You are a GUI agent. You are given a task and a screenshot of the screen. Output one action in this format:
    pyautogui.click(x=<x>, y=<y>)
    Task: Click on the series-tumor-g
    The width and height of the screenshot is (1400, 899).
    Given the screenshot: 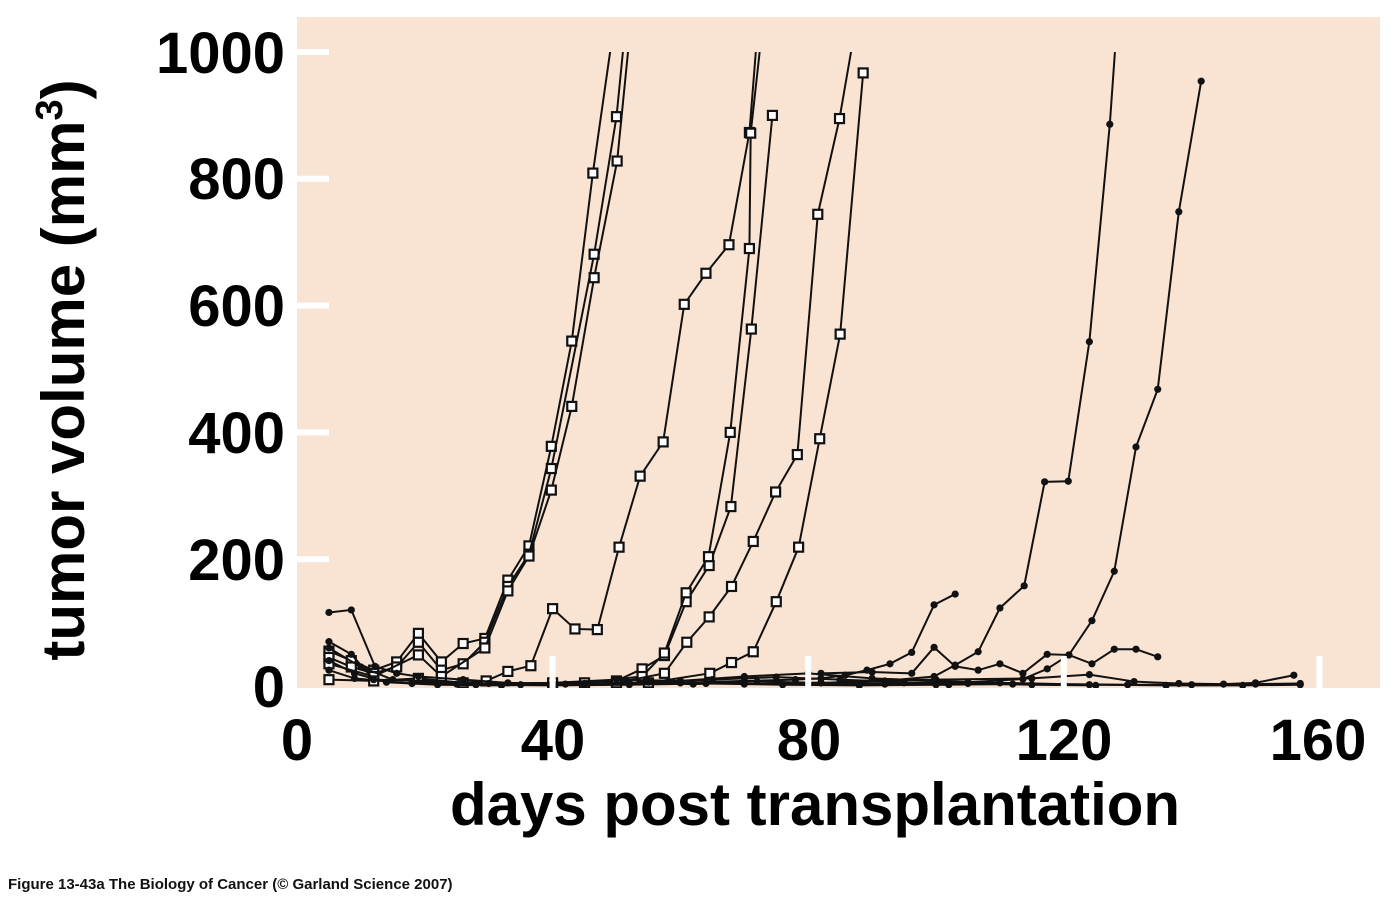 What is the action you would take?
    pyautogui.click(x=731, y=370)
    